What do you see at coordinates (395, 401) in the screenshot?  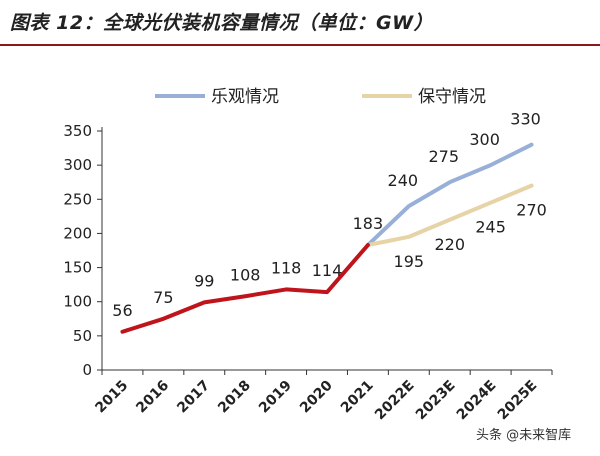 I see `x-tick-label: 2022E` at bounding box center [395, 401].